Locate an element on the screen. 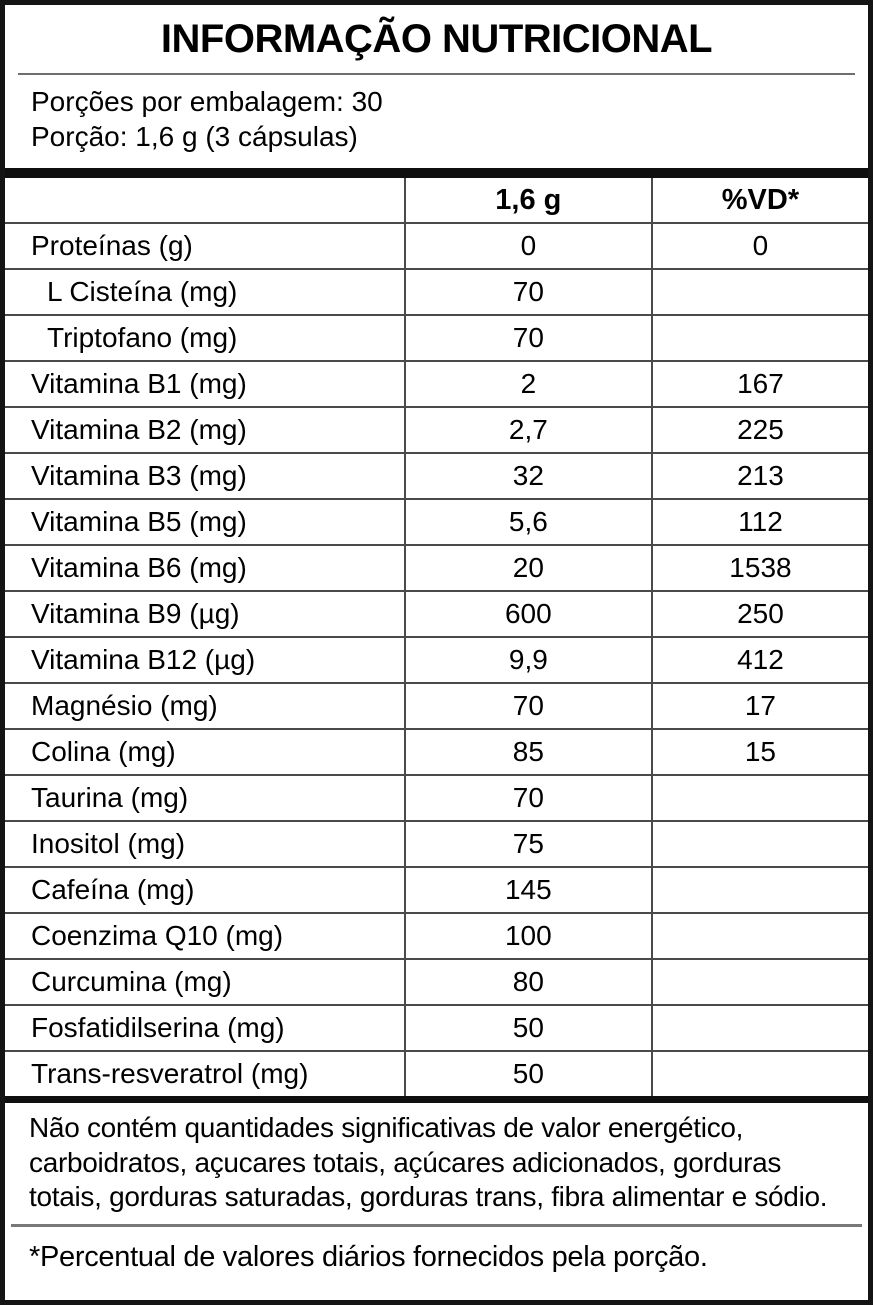 The width and height of the screenshot is (873, 1305). table-bottom-bar is located at coordinates (436, 1099).